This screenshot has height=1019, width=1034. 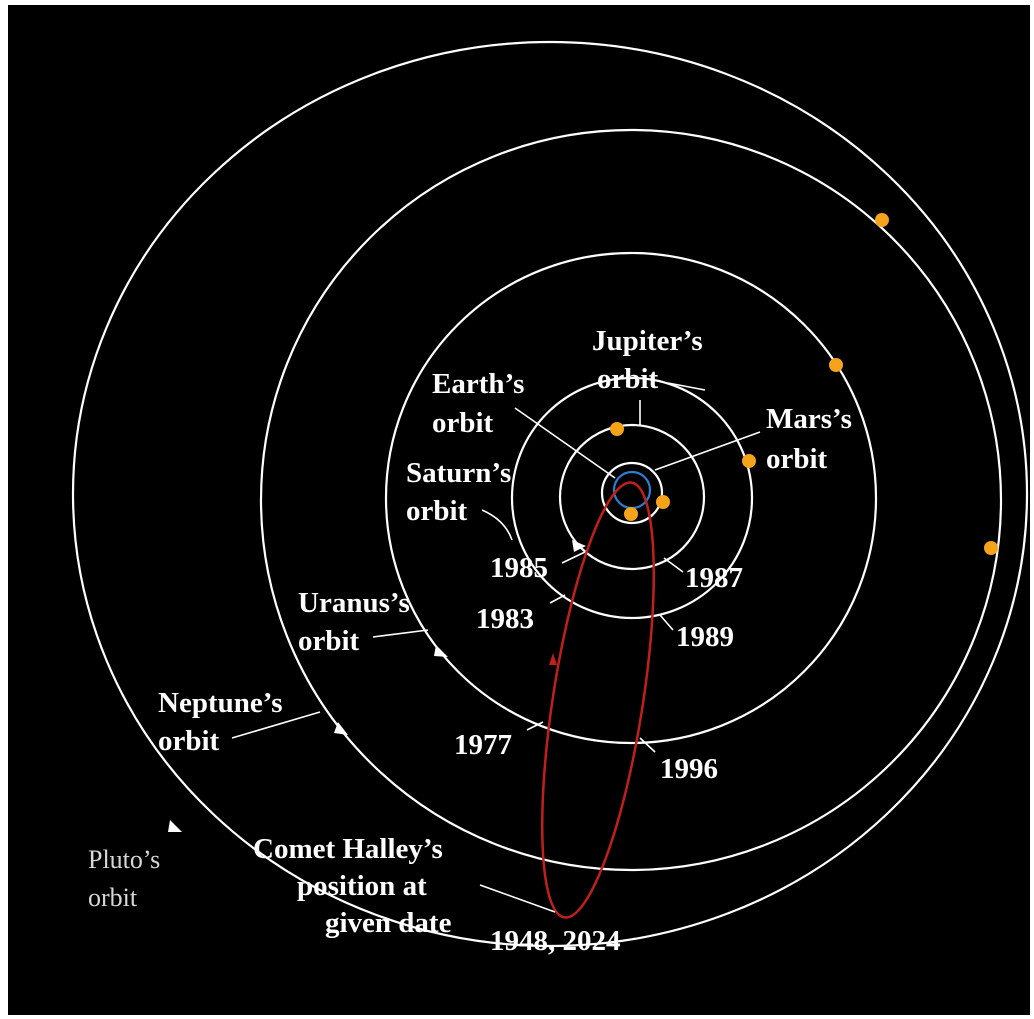 I want to click on saturn-orbit, so click(x=632, y=498).